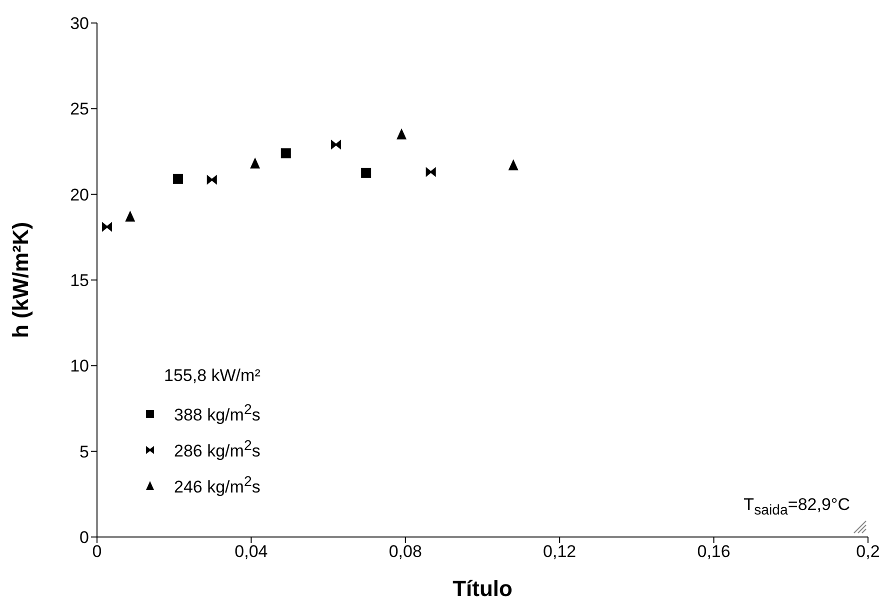 This screenshot has height=606, width=886. I want to click on y-tick-label: 5, so click(84, 452).